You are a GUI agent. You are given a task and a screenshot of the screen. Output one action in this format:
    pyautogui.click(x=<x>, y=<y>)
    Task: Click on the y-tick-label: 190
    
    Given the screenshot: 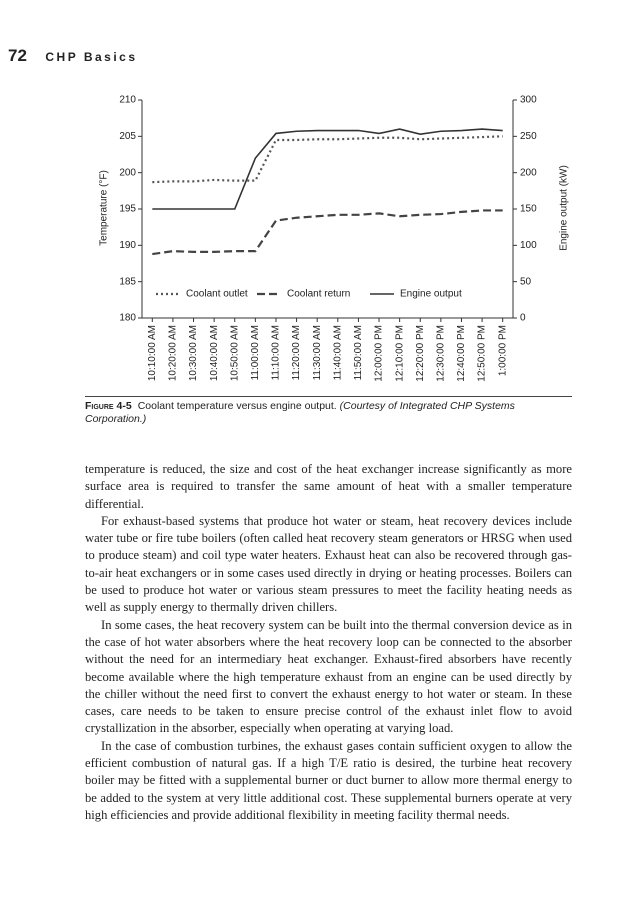 What is the action you would take?
    pyautogui.click(x=127, y=245)
    